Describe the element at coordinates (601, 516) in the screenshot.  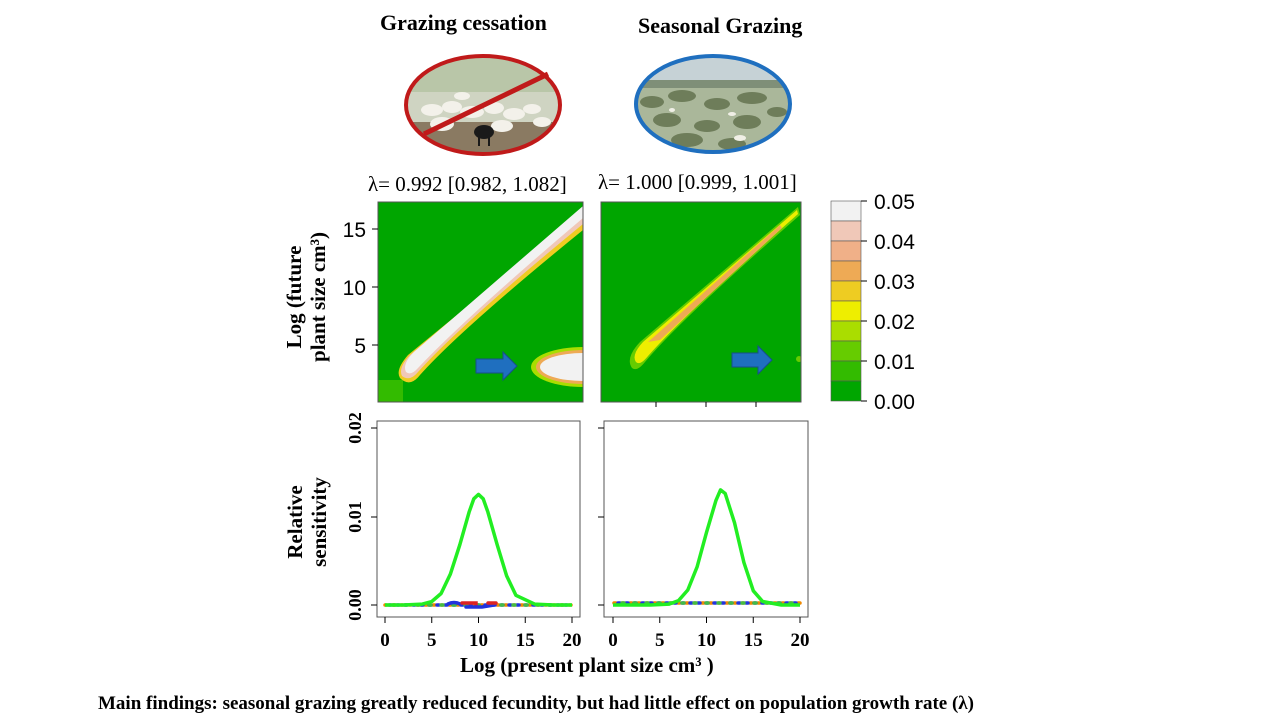
I see `sensitivity-right-ticks` at that location.